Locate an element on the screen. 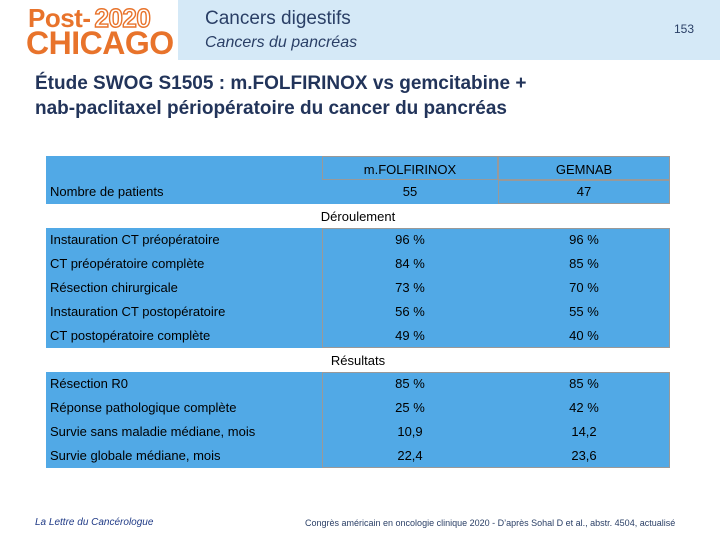 Image resolution: width=720 pixels, height=540 pixels. resultats-values-border is located at coordinates (496, 420).